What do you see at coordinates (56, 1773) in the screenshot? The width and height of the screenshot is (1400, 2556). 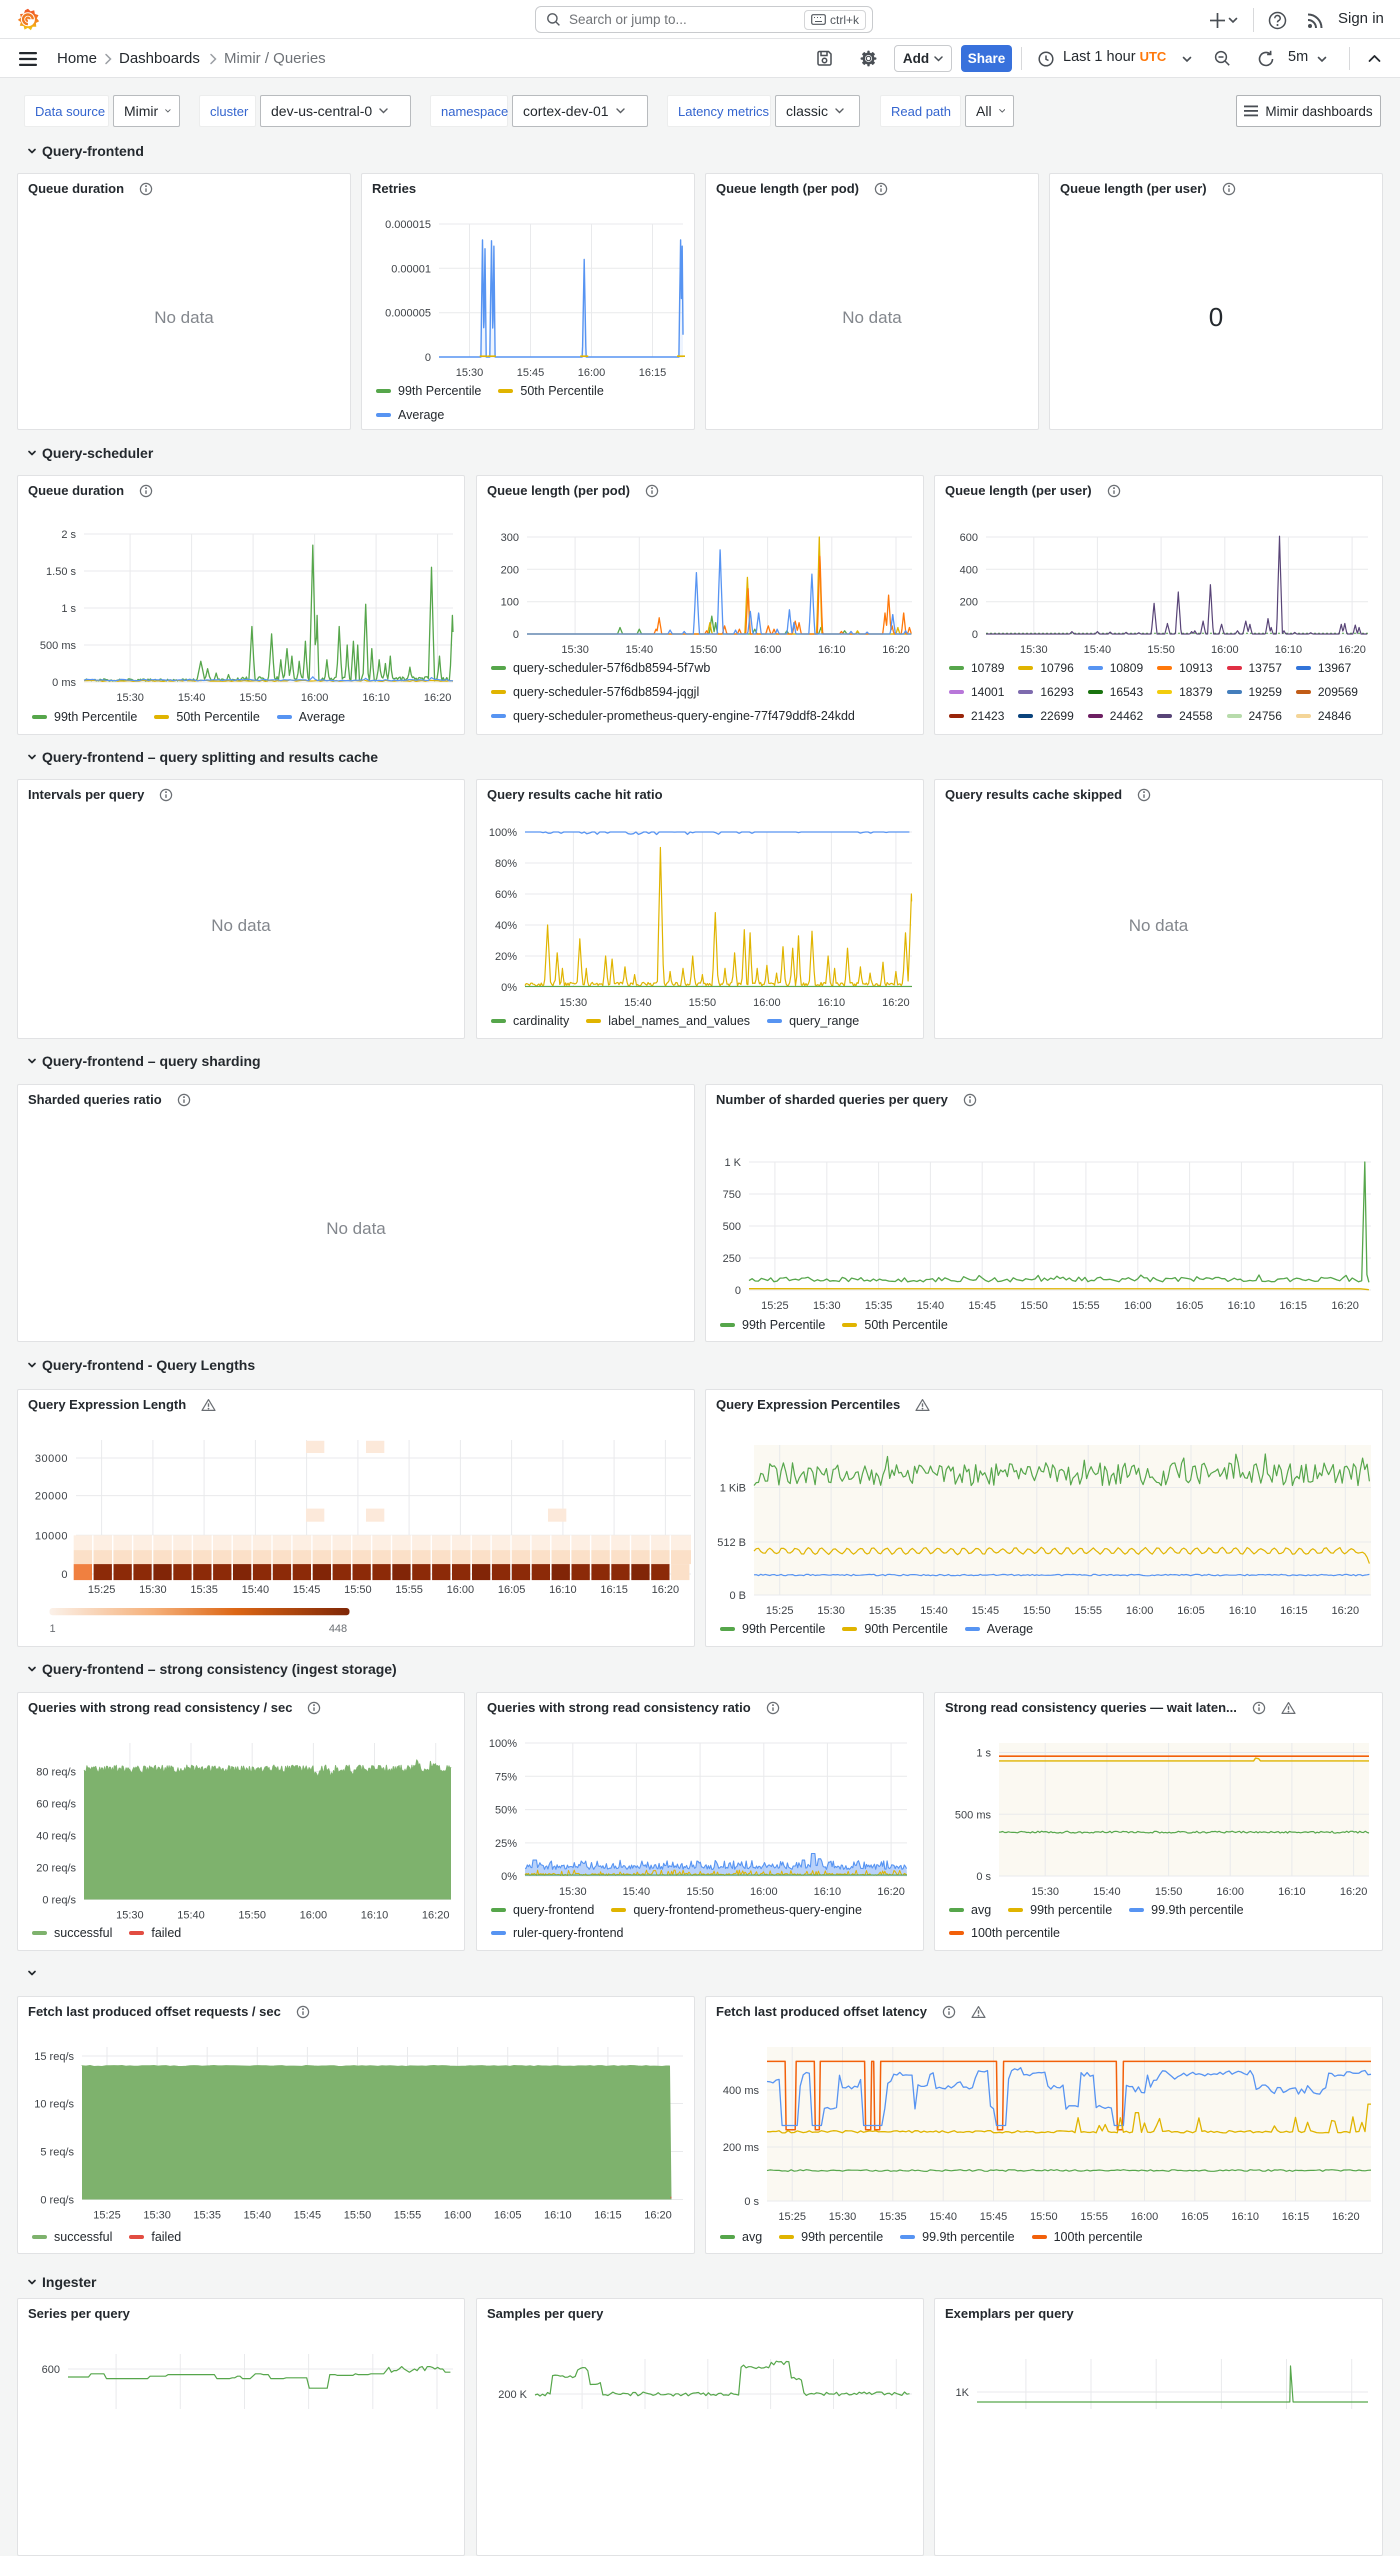 I see `svg-text: 80 req/s` at bounding box center [56, 1773].